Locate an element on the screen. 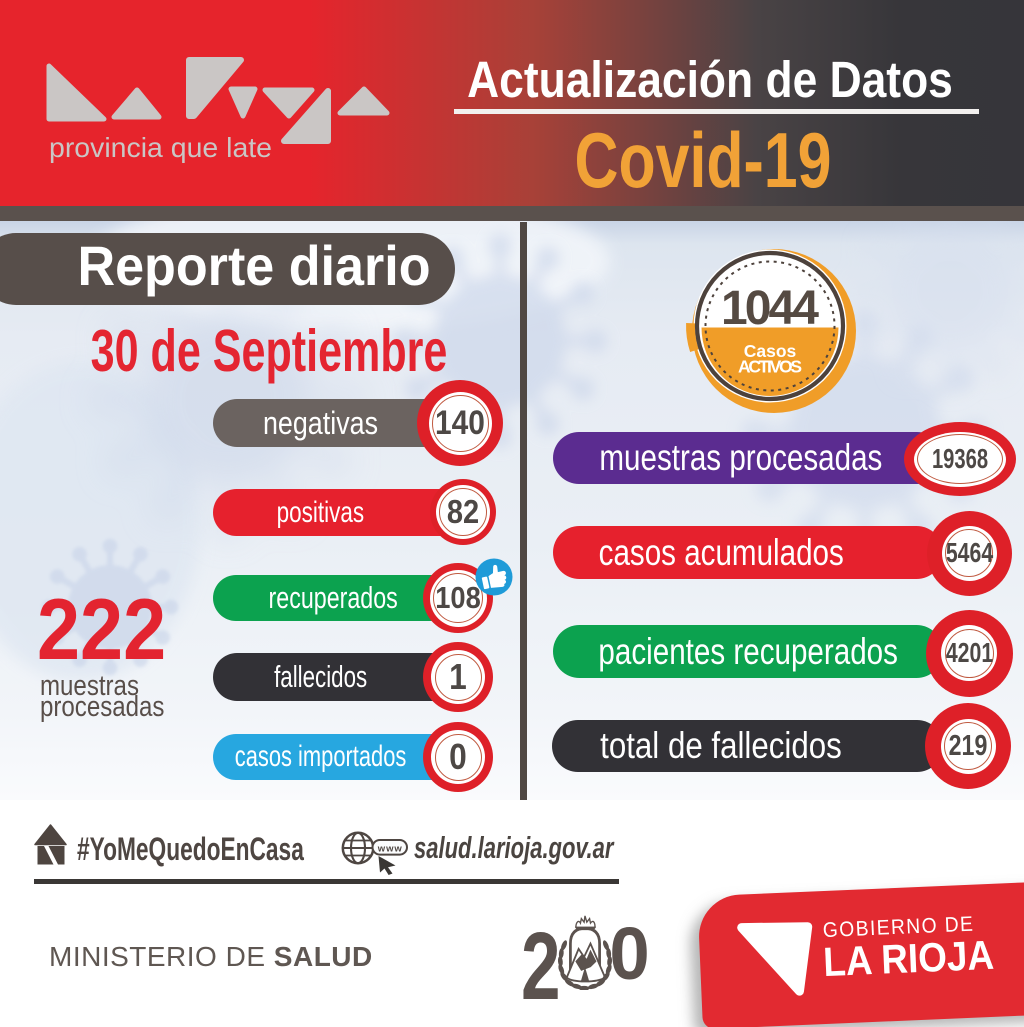 This screenshot has height=1027, width=1024. svg-text: ACTIVOS is located at coordinates (770, 367).